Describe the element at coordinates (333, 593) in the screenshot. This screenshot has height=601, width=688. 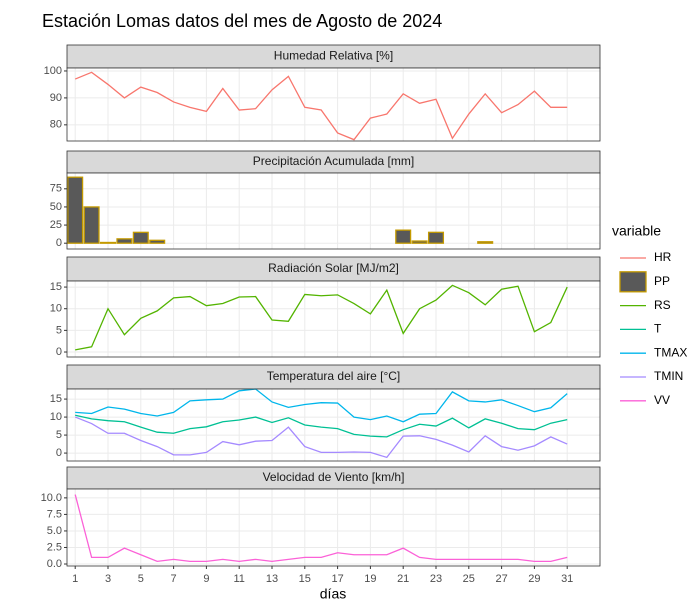
I see `x-axis-title: días` at that location.